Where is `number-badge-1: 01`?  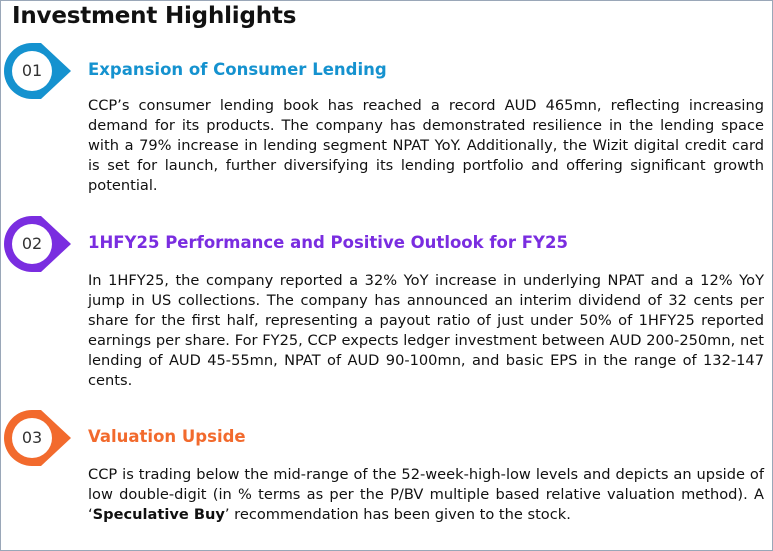
number-badge-1: 01 is located at coordinates (37, 71).